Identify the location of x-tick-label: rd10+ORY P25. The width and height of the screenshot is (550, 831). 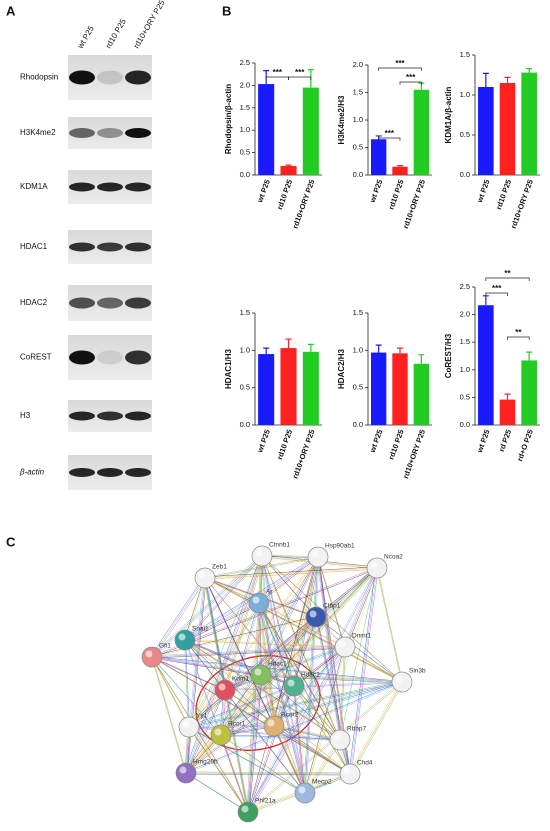
(304, 453).